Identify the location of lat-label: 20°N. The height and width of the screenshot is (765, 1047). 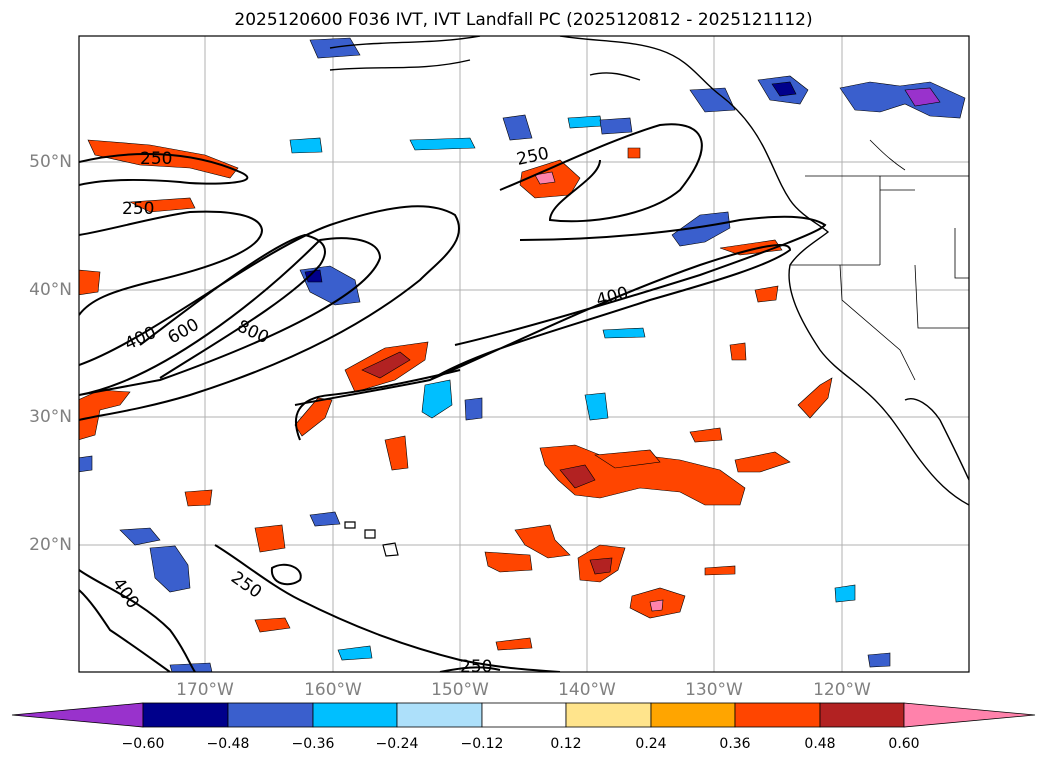
(50, 545).